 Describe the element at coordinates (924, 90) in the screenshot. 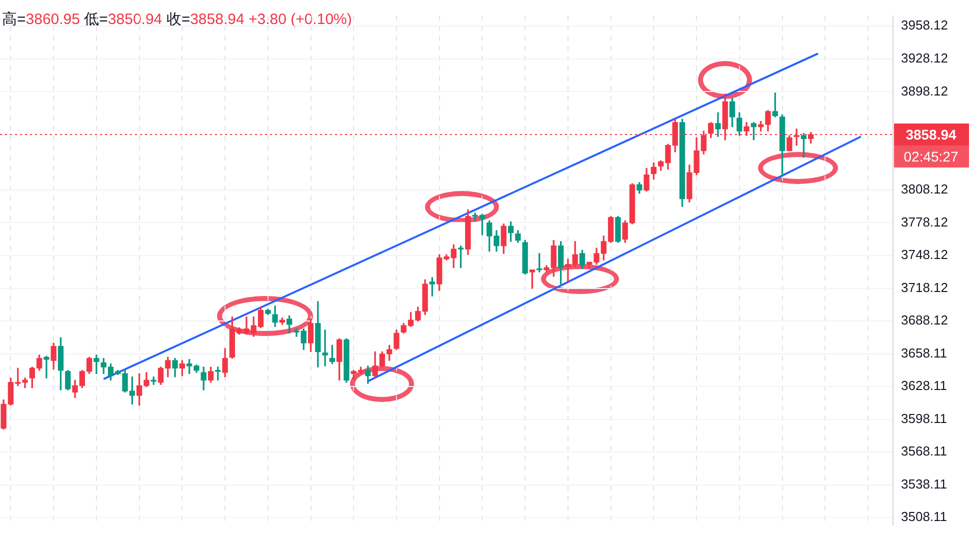

I see `y-tick-label: 3898.12` at that location.